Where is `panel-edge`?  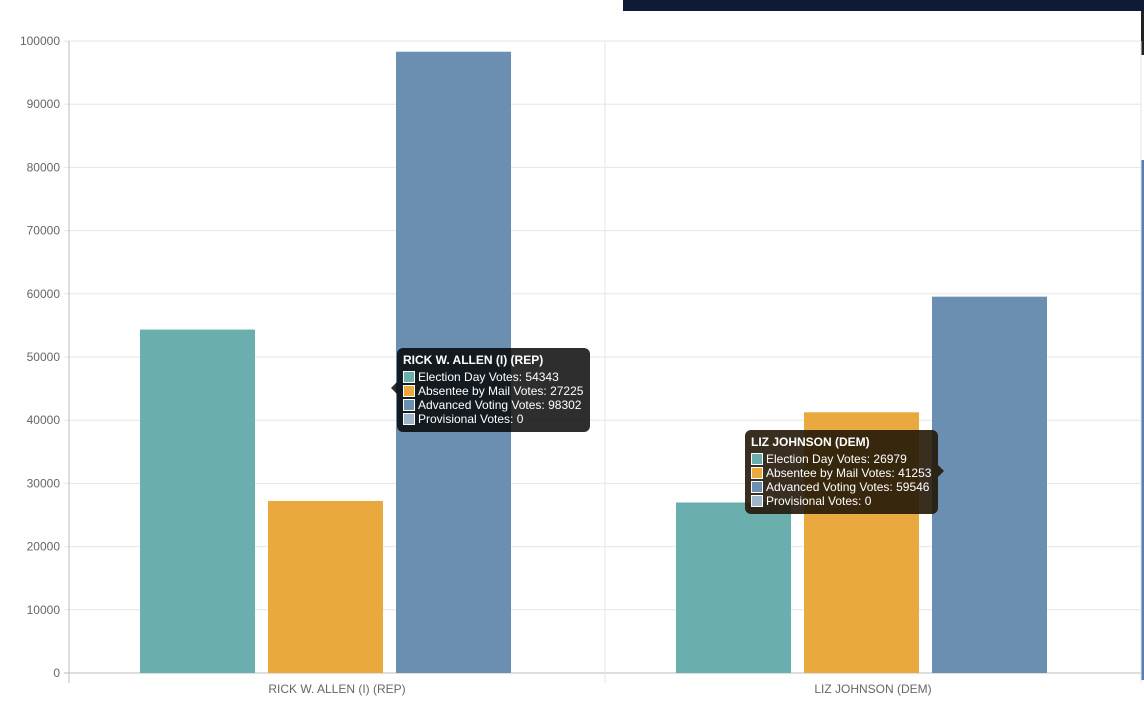
panel-edge is located at coordinates (1142, 420).